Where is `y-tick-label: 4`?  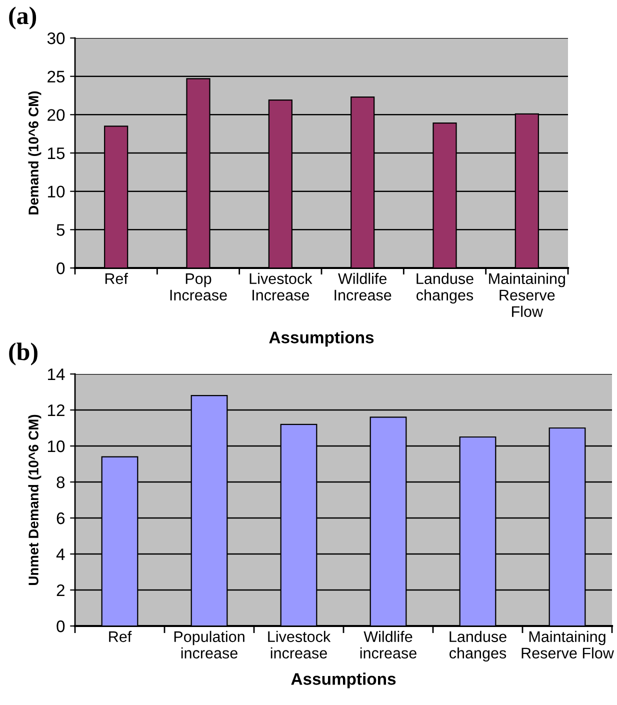 y-tick-label: 4 is located at coordinates (60, 554).